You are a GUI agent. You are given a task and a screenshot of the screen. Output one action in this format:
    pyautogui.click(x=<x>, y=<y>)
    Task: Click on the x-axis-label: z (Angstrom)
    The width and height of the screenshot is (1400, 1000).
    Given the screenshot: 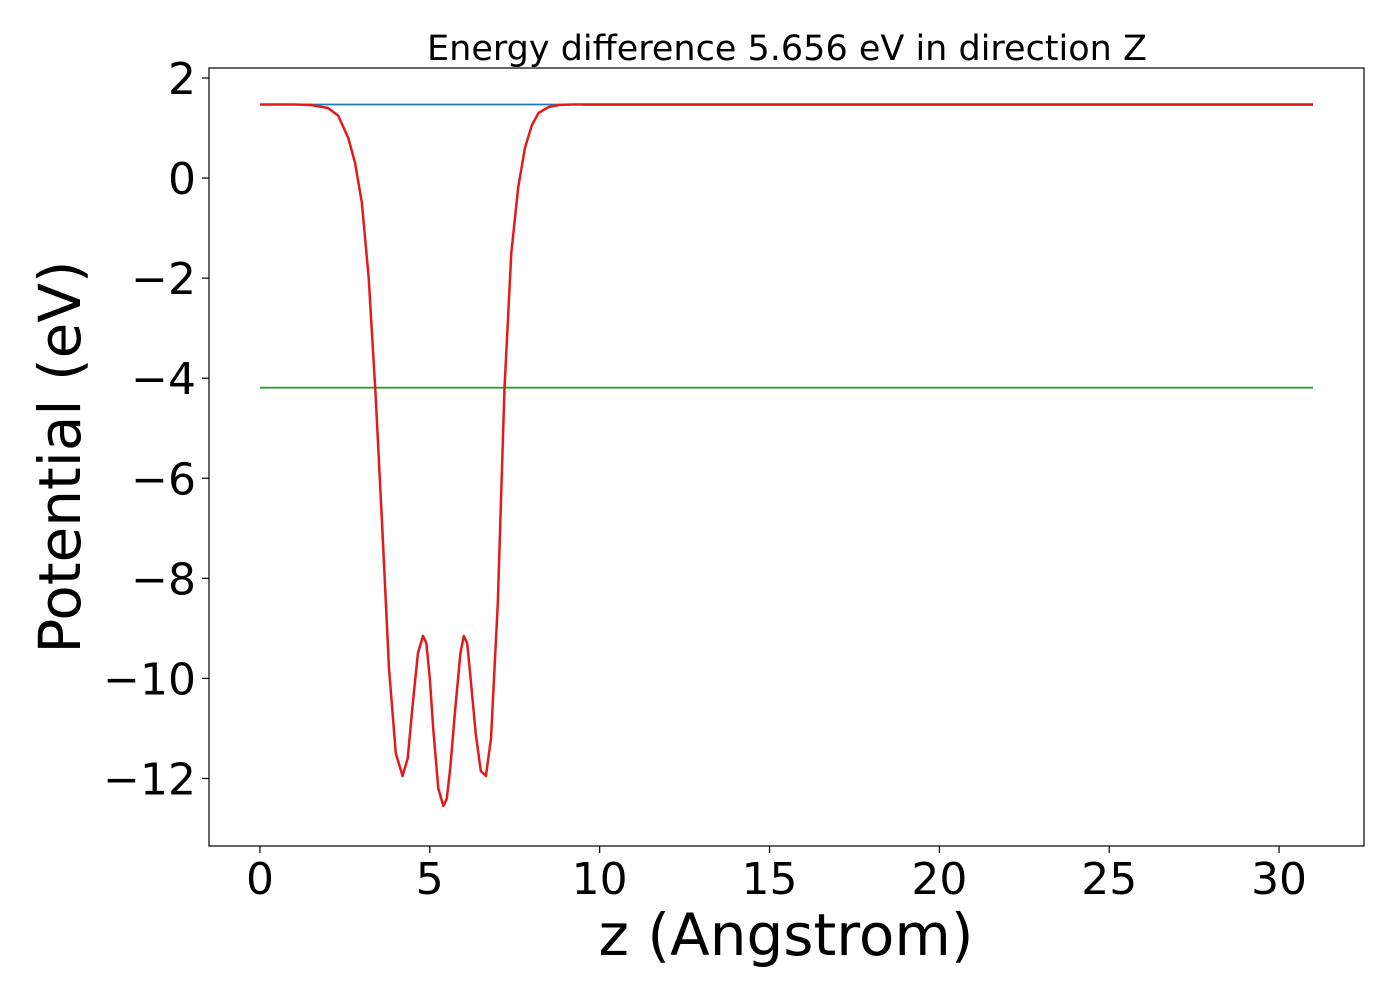 What is the action you would take?
    pyautogui.click(x=786, y=935)
    